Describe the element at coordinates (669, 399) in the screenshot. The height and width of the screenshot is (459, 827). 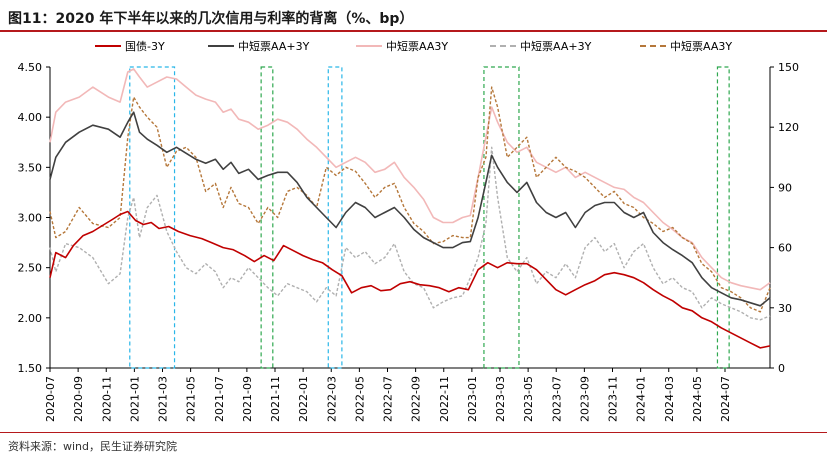
I see `x-tick-label: 2024-03` at that location.